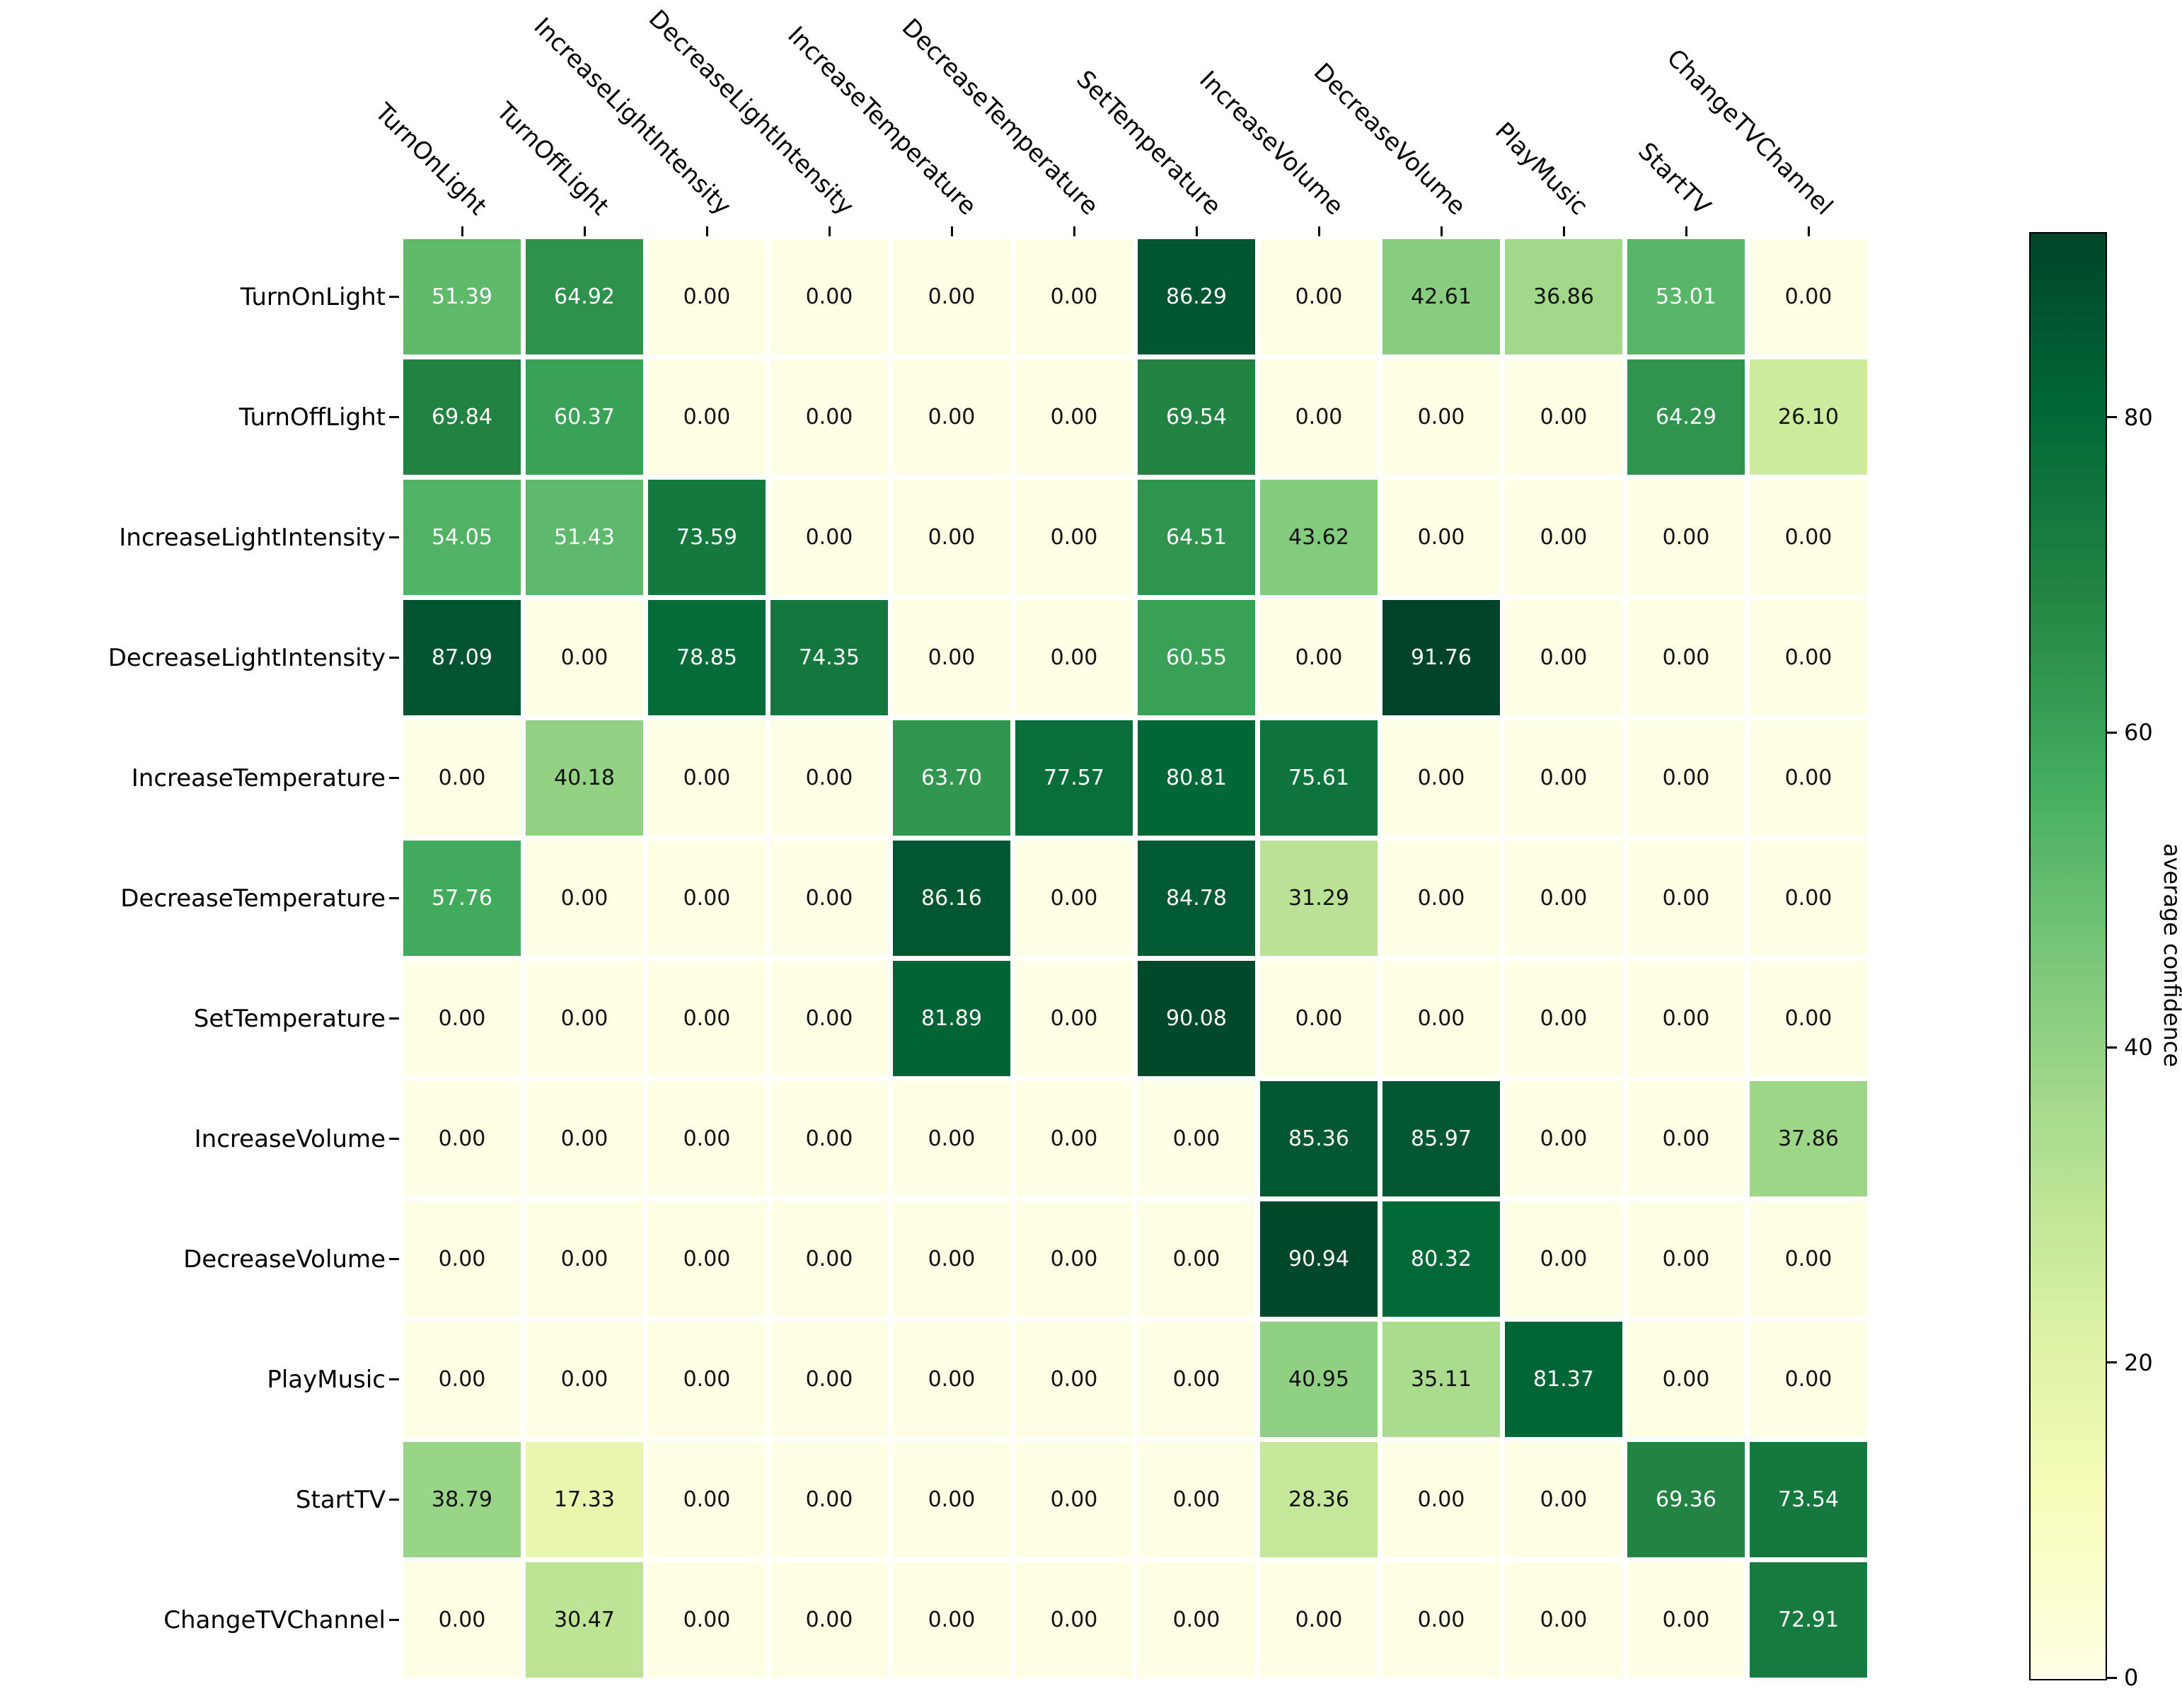  I want to click on row-label: DecreaseVolume, so click(284, 1259).